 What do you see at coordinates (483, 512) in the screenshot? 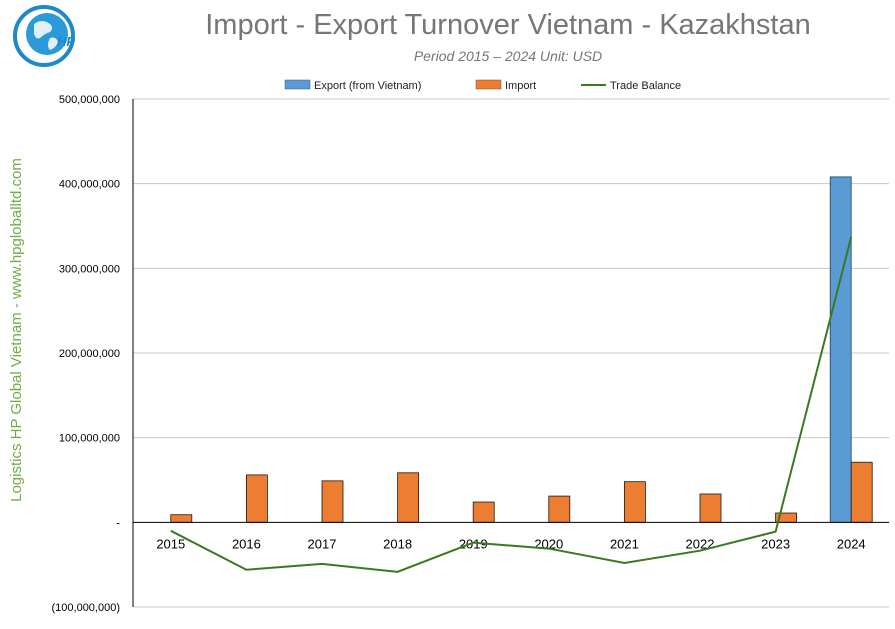
I see `bar-import-2019` at bounding box center [483, 512].